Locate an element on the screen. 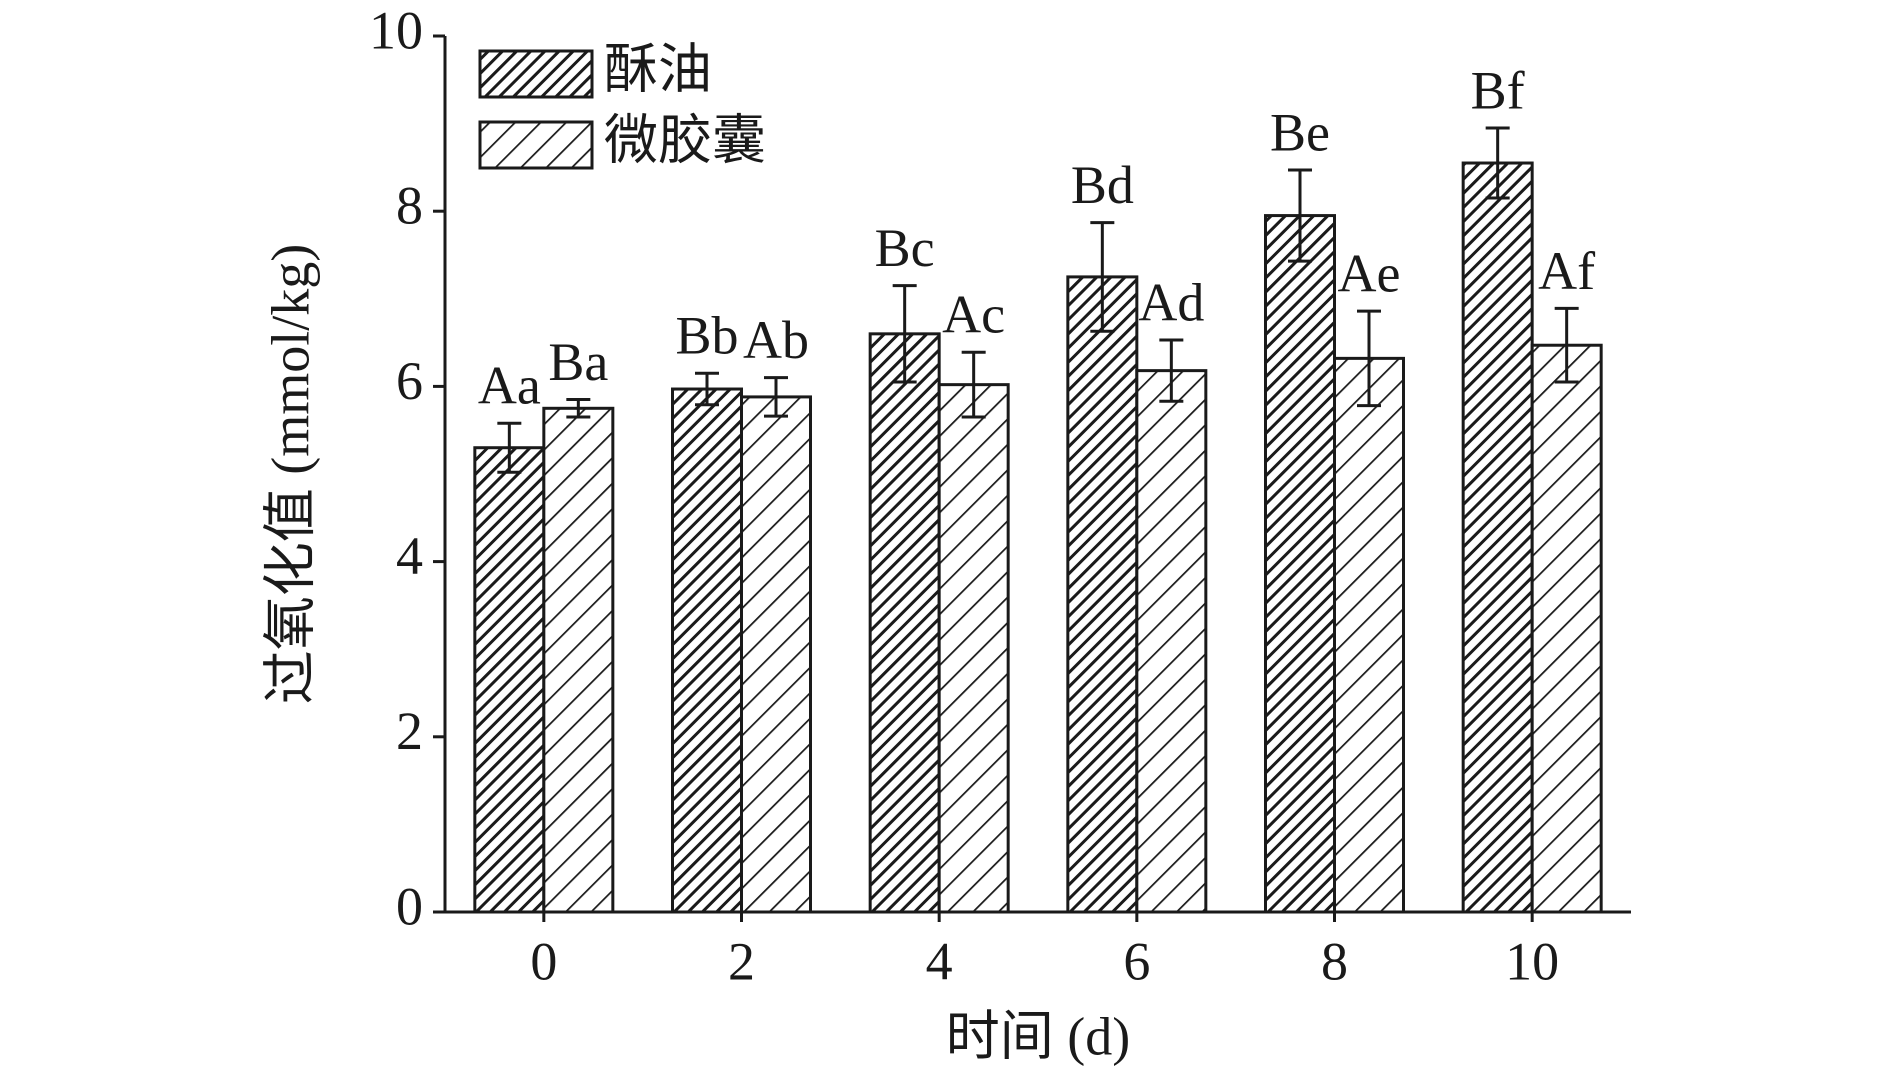 This screenshot has height=1082, width=1890. value-label: Bf is located at coordinates (1498, 90).